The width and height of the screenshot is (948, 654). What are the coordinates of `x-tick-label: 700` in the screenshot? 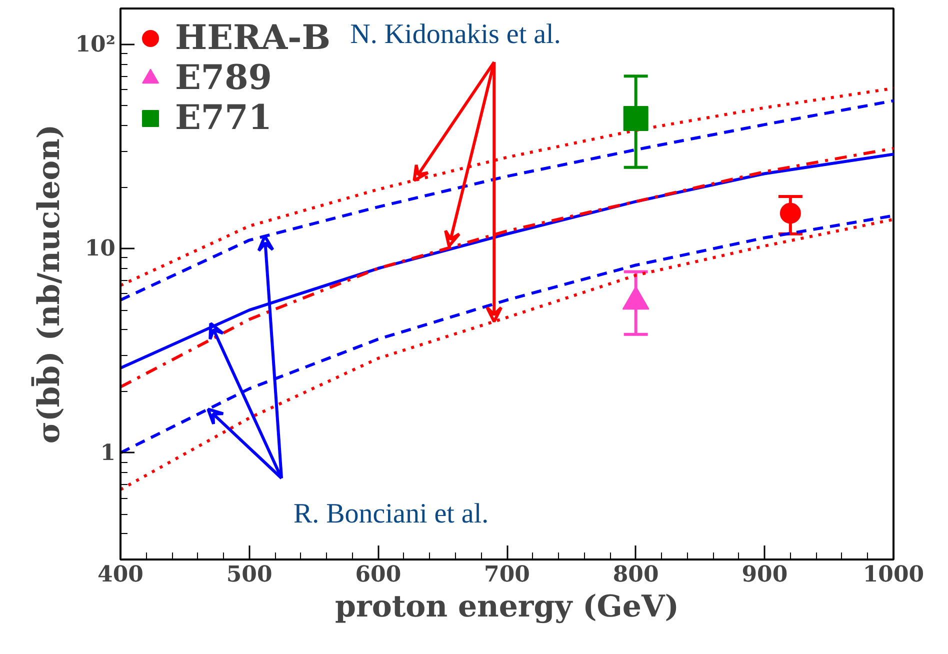 It's located at (507, 575).